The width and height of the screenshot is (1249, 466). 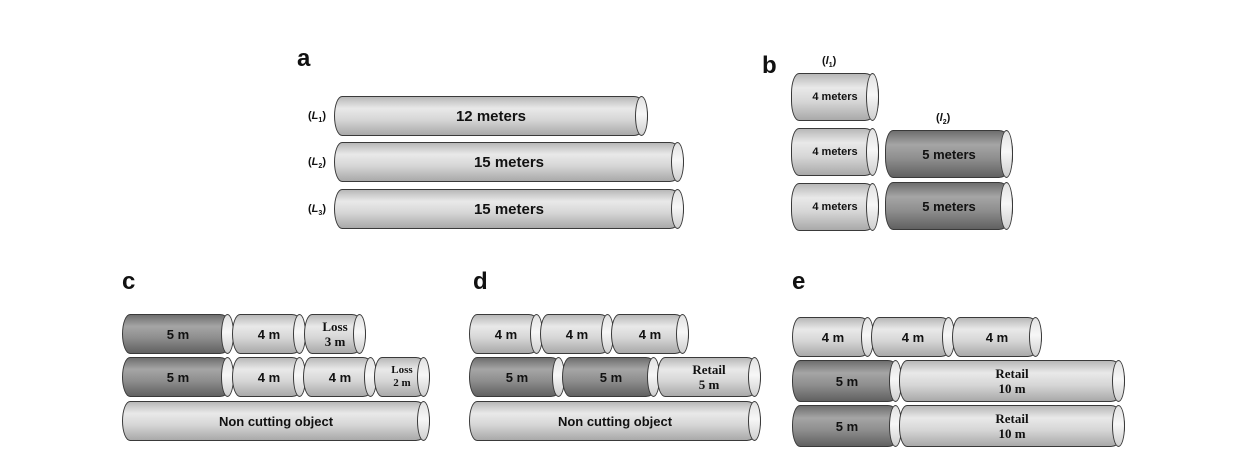 I want to click on length-tag-l1-small: (l1), so click(x=829, y=62).